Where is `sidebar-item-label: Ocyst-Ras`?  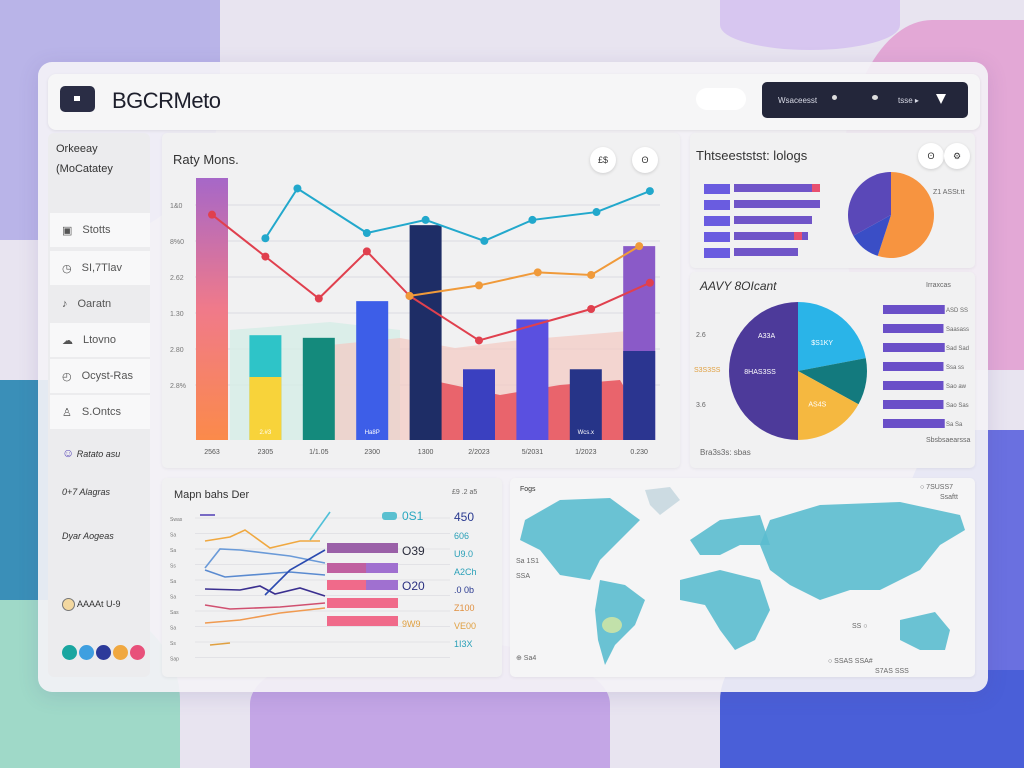 sidebar-item-label: Ocyst-Ras is located at coordinates (107, 376).